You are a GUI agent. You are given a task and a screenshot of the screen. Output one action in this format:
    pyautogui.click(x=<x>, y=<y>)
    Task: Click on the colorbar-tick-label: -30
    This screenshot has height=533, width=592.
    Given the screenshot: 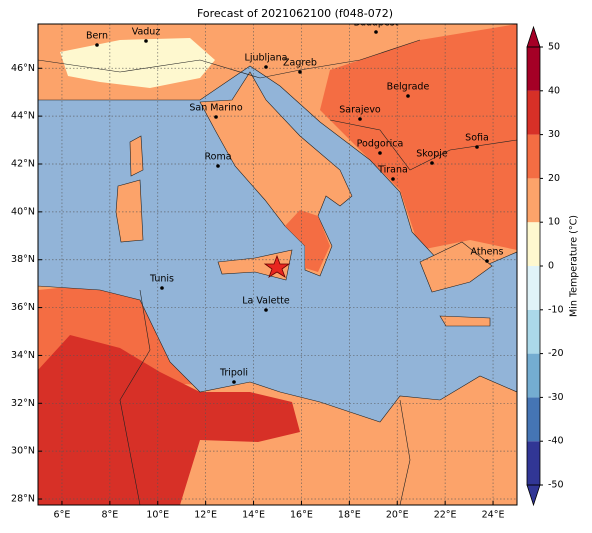 What is the action you would take?
    pyautogui.click(x=556, y=397)
    